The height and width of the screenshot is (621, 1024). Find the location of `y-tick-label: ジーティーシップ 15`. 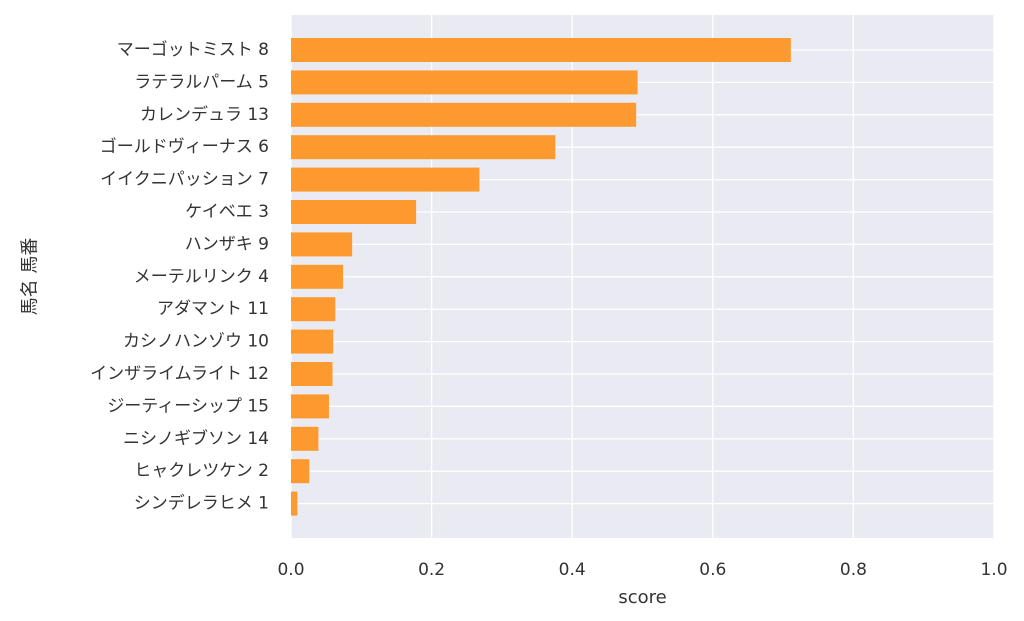

y-tick-label: ジーティーシップ 15 is located at coordinates (188, 406).